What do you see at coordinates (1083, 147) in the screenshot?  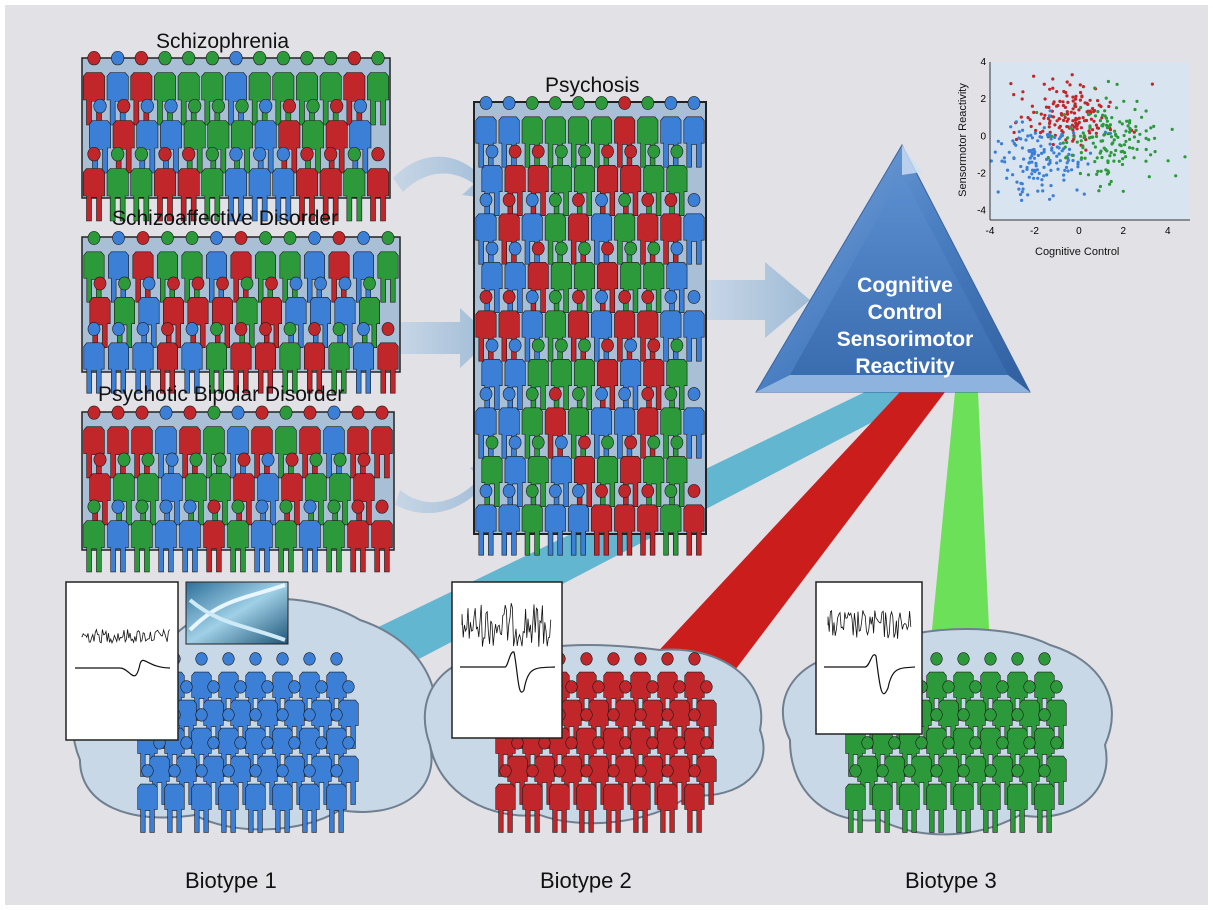 I see `scatter-chart: -4 -2 0 2 4 4 2 0 -2 -4` at bounding box center [1083, 147].